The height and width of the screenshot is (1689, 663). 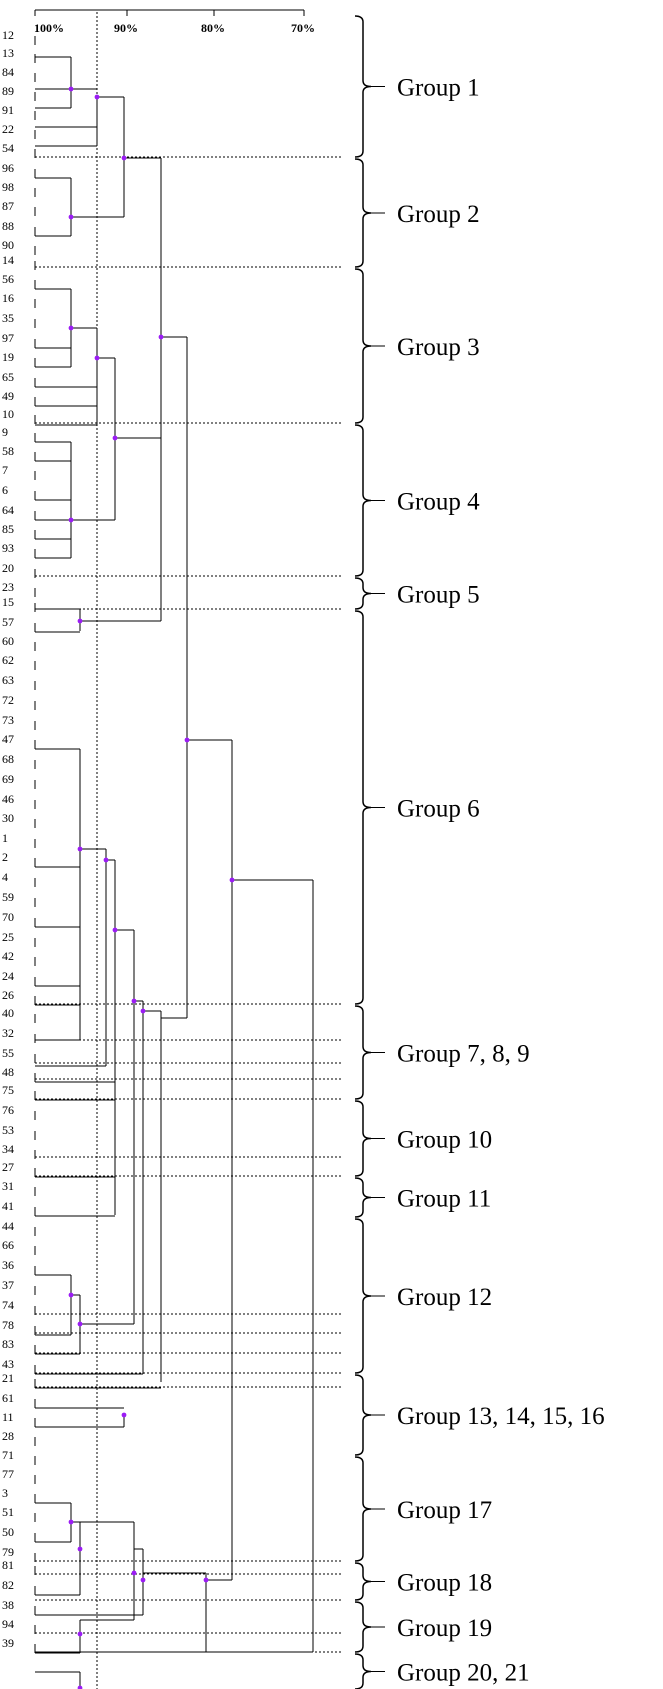 What do you see at coordinates (8, 110) in the screenshot?
I see `leaf-label: 91` at bounding box center [8, 110].